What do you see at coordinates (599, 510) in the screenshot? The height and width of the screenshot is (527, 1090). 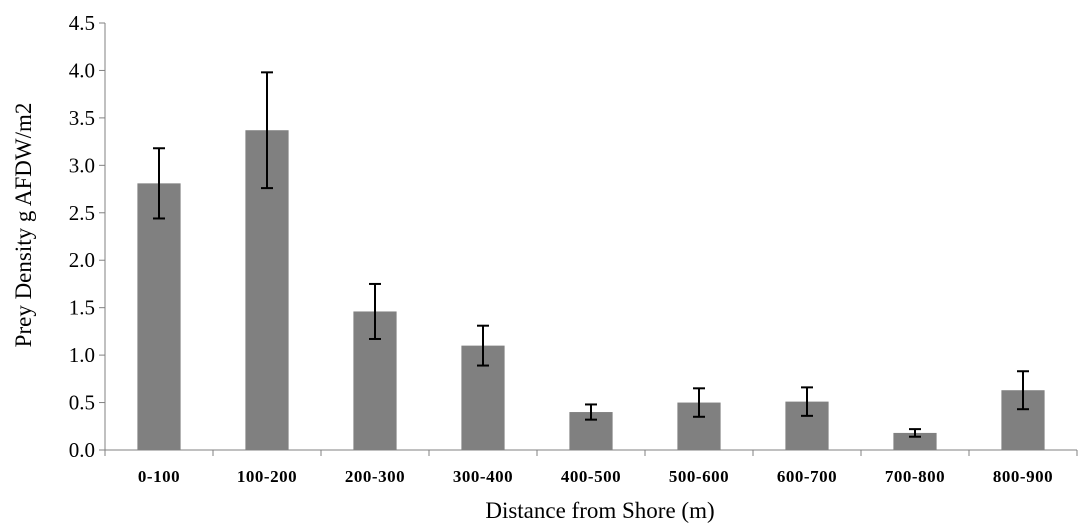 I see `x-axis-title: Distance from Shore (m)` at bounding box center [599, 510].